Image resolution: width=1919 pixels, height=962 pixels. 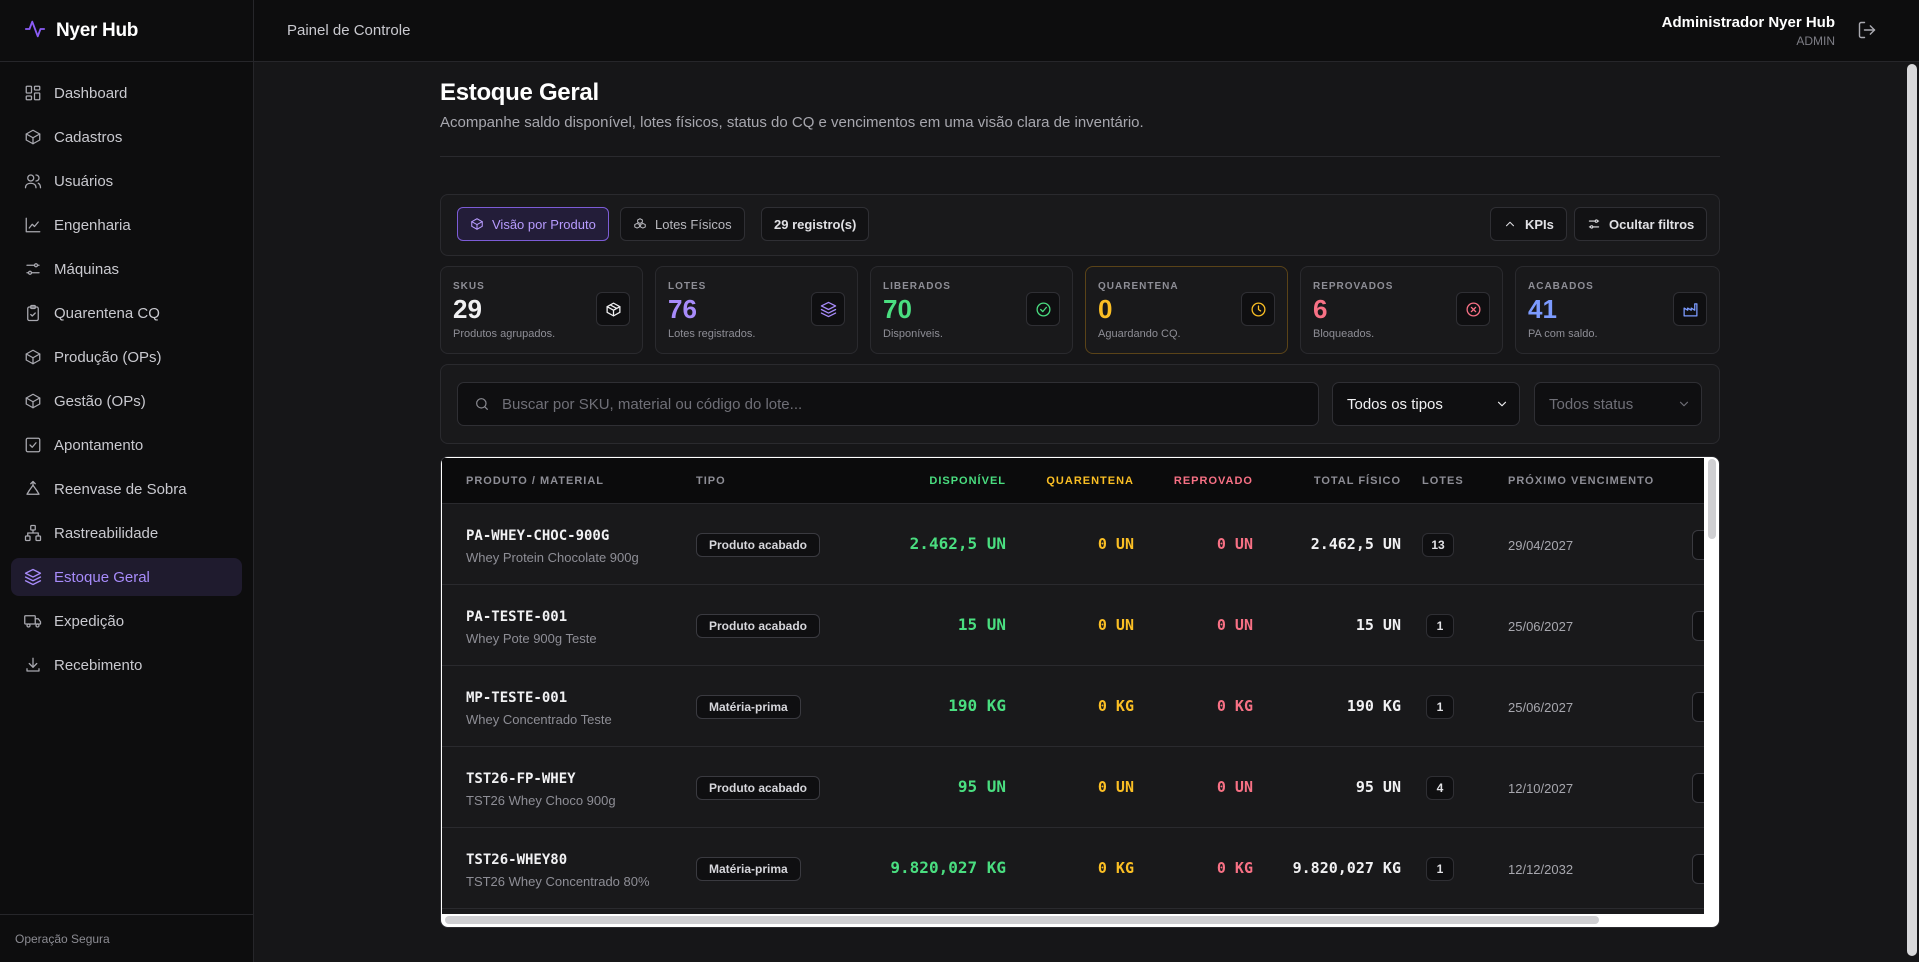 What do you see at coordinates (517, 698) in the screenshot?
I see `row-sku: MP-TESTE-001` at bounding box center [517, 698].